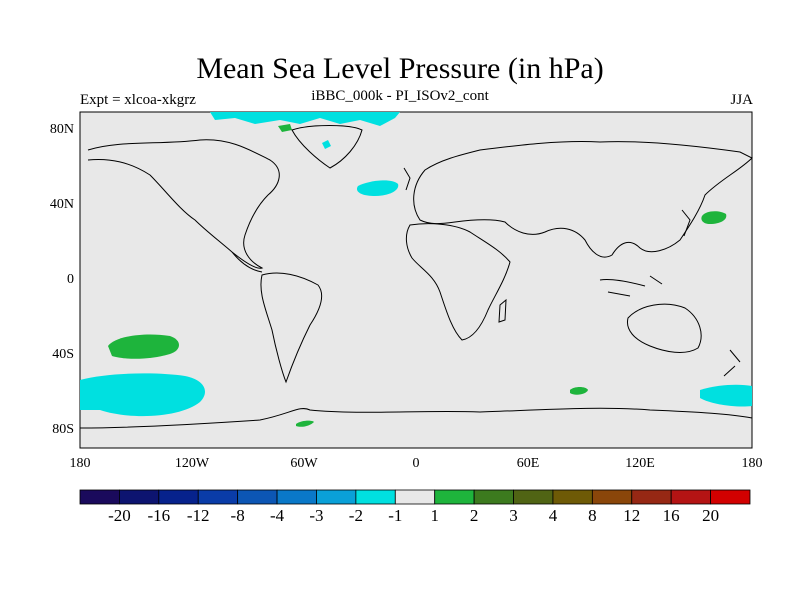  I want to click on lat-tick-80N: 80N, so click(61, 129).